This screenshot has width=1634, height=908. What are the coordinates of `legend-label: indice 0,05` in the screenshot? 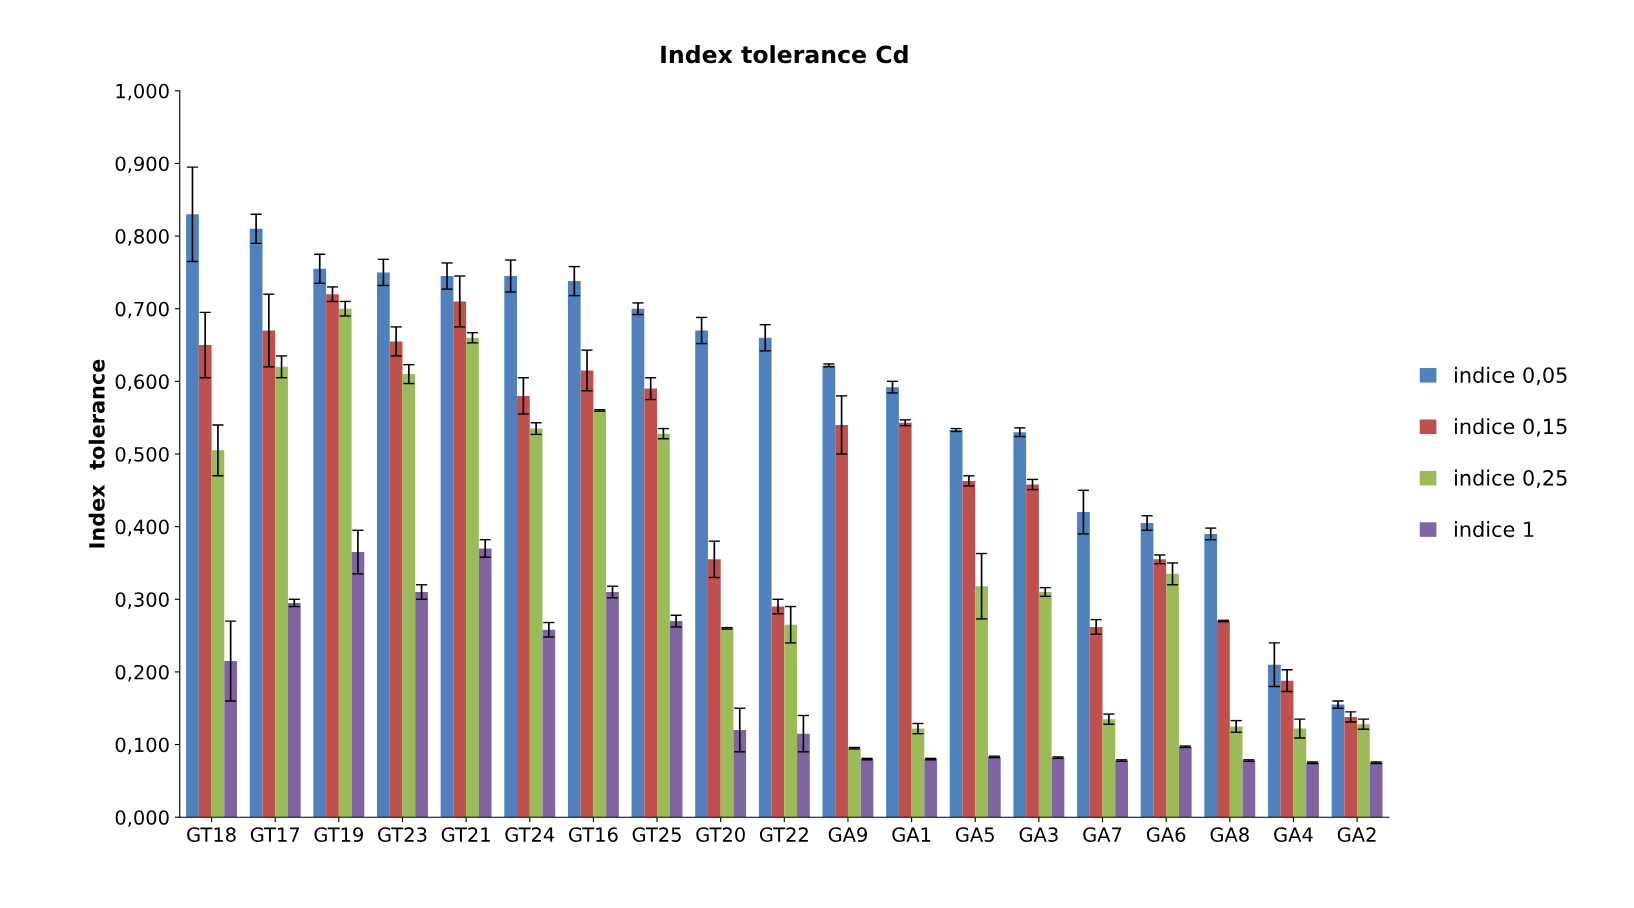 It's located at (1511, 376).